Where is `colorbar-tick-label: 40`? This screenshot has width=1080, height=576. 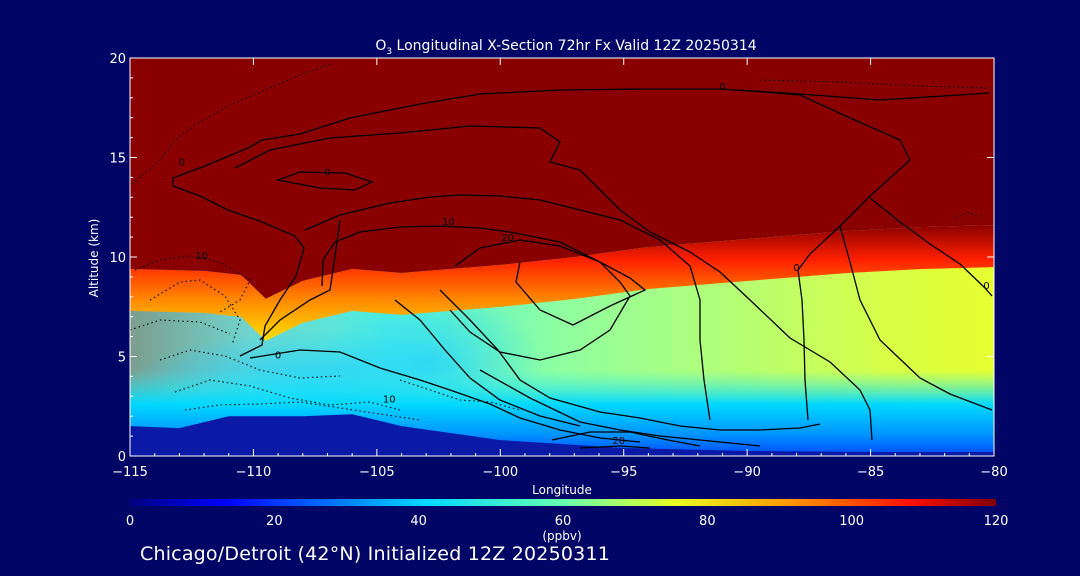
colorbar-tick-label: 40 is located at coordinates (418, 521).